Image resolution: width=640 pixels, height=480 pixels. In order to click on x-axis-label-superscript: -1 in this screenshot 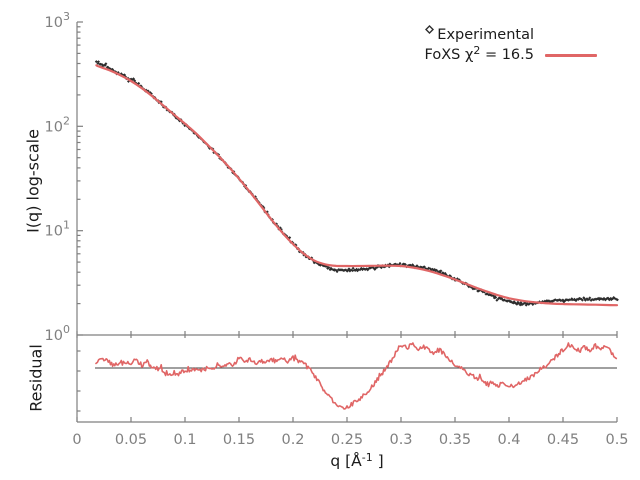, I will do `click(367, 457)`.